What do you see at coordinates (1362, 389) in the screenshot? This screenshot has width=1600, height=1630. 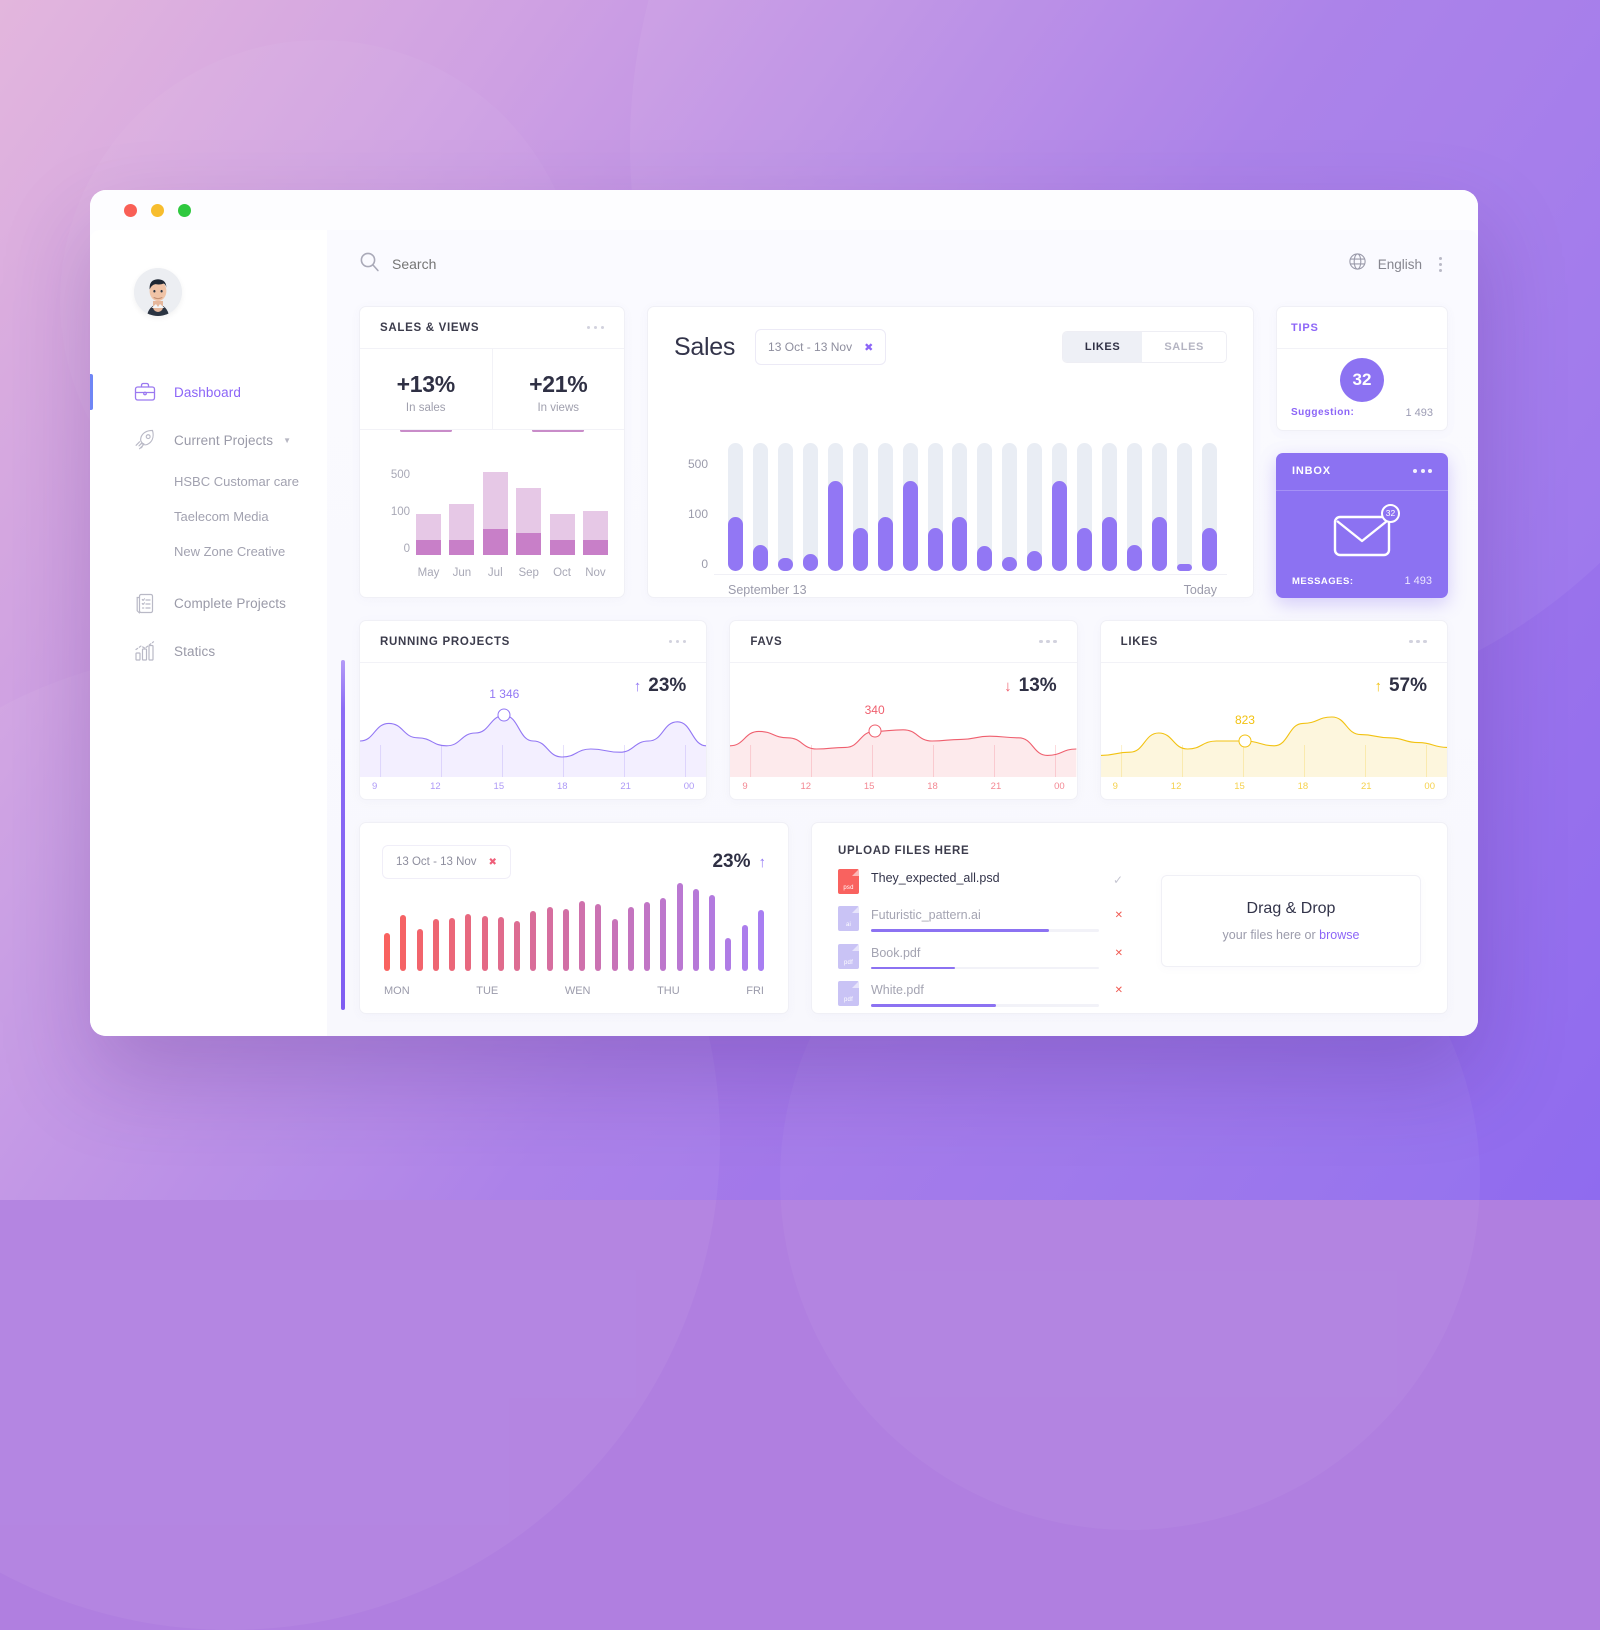 I see `tips-body: 32 Suggestion: 1 493` at bounding box center [1362, 389].